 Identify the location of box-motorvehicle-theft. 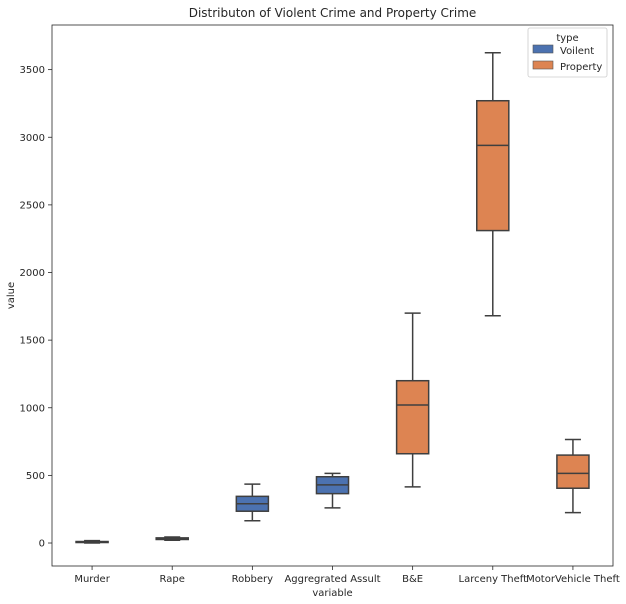
(573, 476).